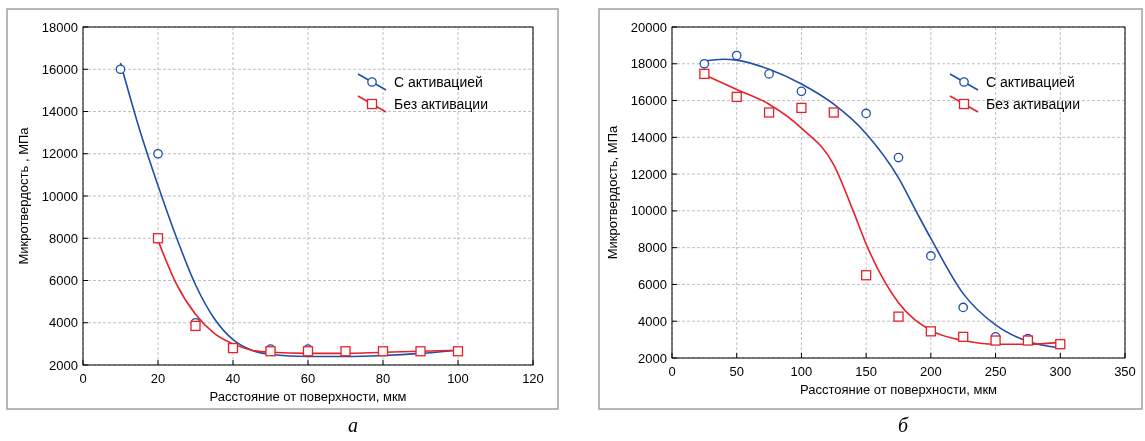 This screenshot has height=441, width=1145. I want to click on text: а, so click(353, 425).